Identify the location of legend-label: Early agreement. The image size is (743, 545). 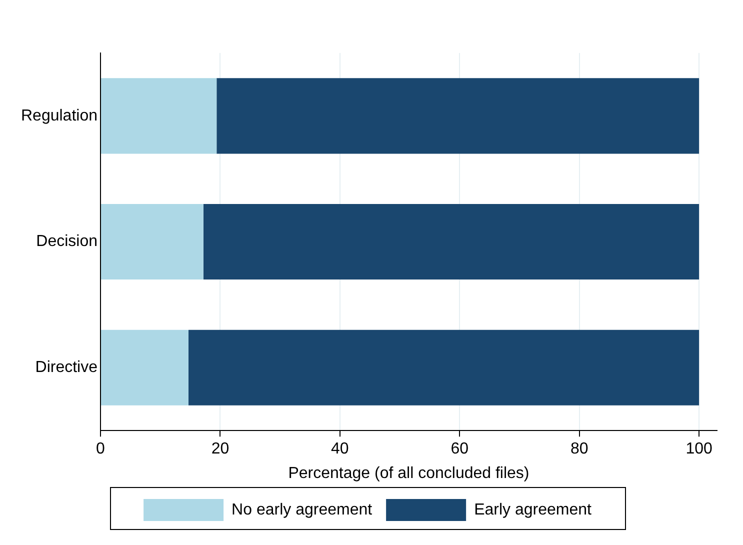
(533, 509).